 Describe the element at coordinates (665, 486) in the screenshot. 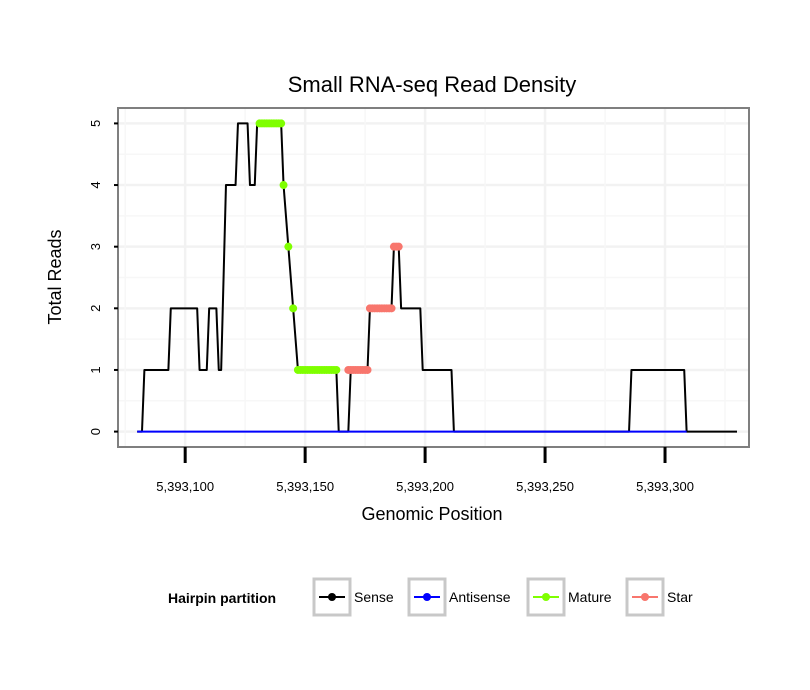

I see `x-tick-label: 5,393,300` at that location.